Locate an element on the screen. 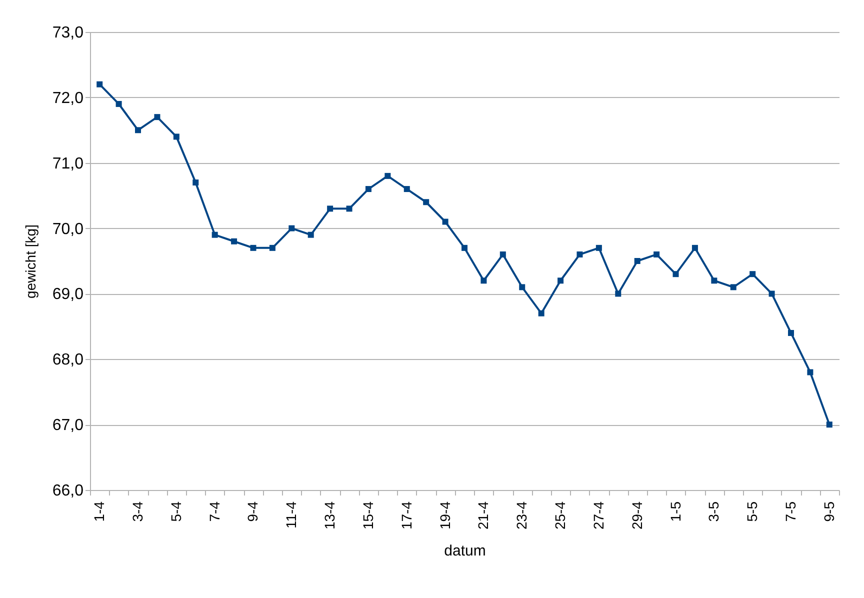 Image resolution: width=864 pixels, height=598 pixels. y-tick-label: 67,0 is located at coordinates (68, 425).